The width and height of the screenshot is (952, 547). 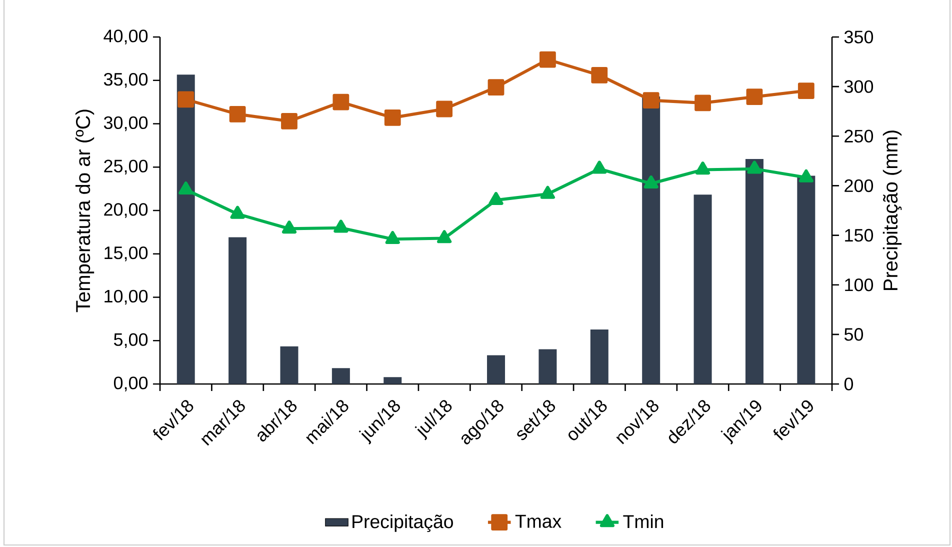 What do you see at coordinates (854, 334) in the screenshot?
I see `y2-tick-label: 50` at bounding box center [854, 334].